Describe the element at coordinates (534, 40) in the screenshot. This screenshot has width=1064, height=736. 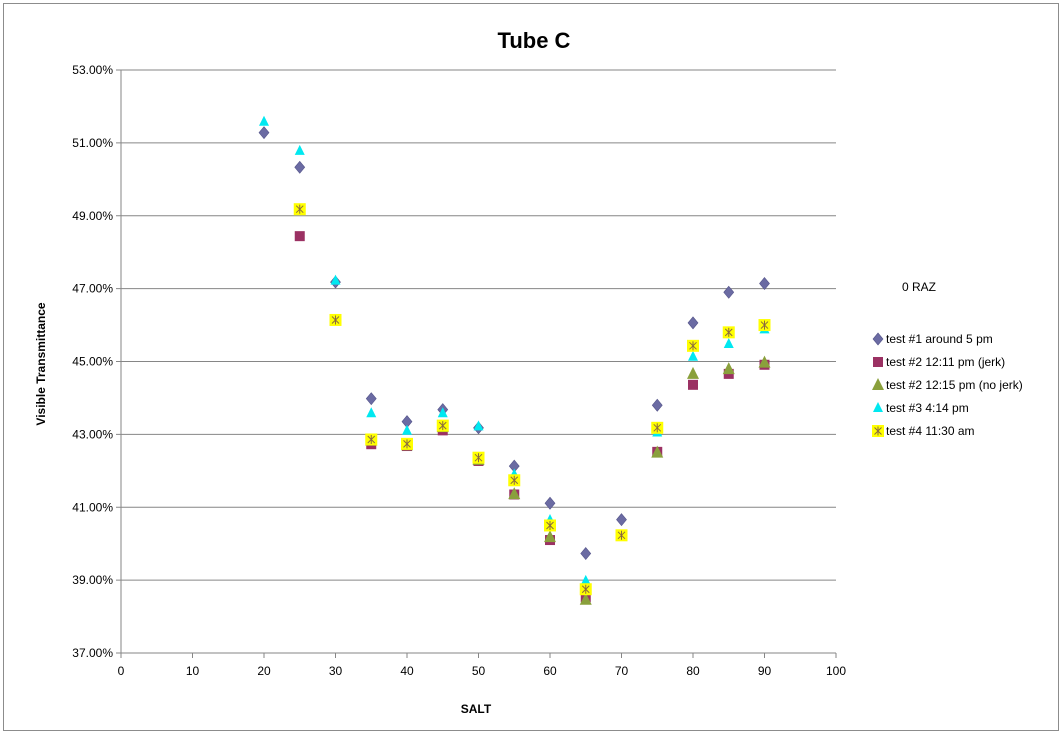
I see `chart-title: Tube C` at that location.